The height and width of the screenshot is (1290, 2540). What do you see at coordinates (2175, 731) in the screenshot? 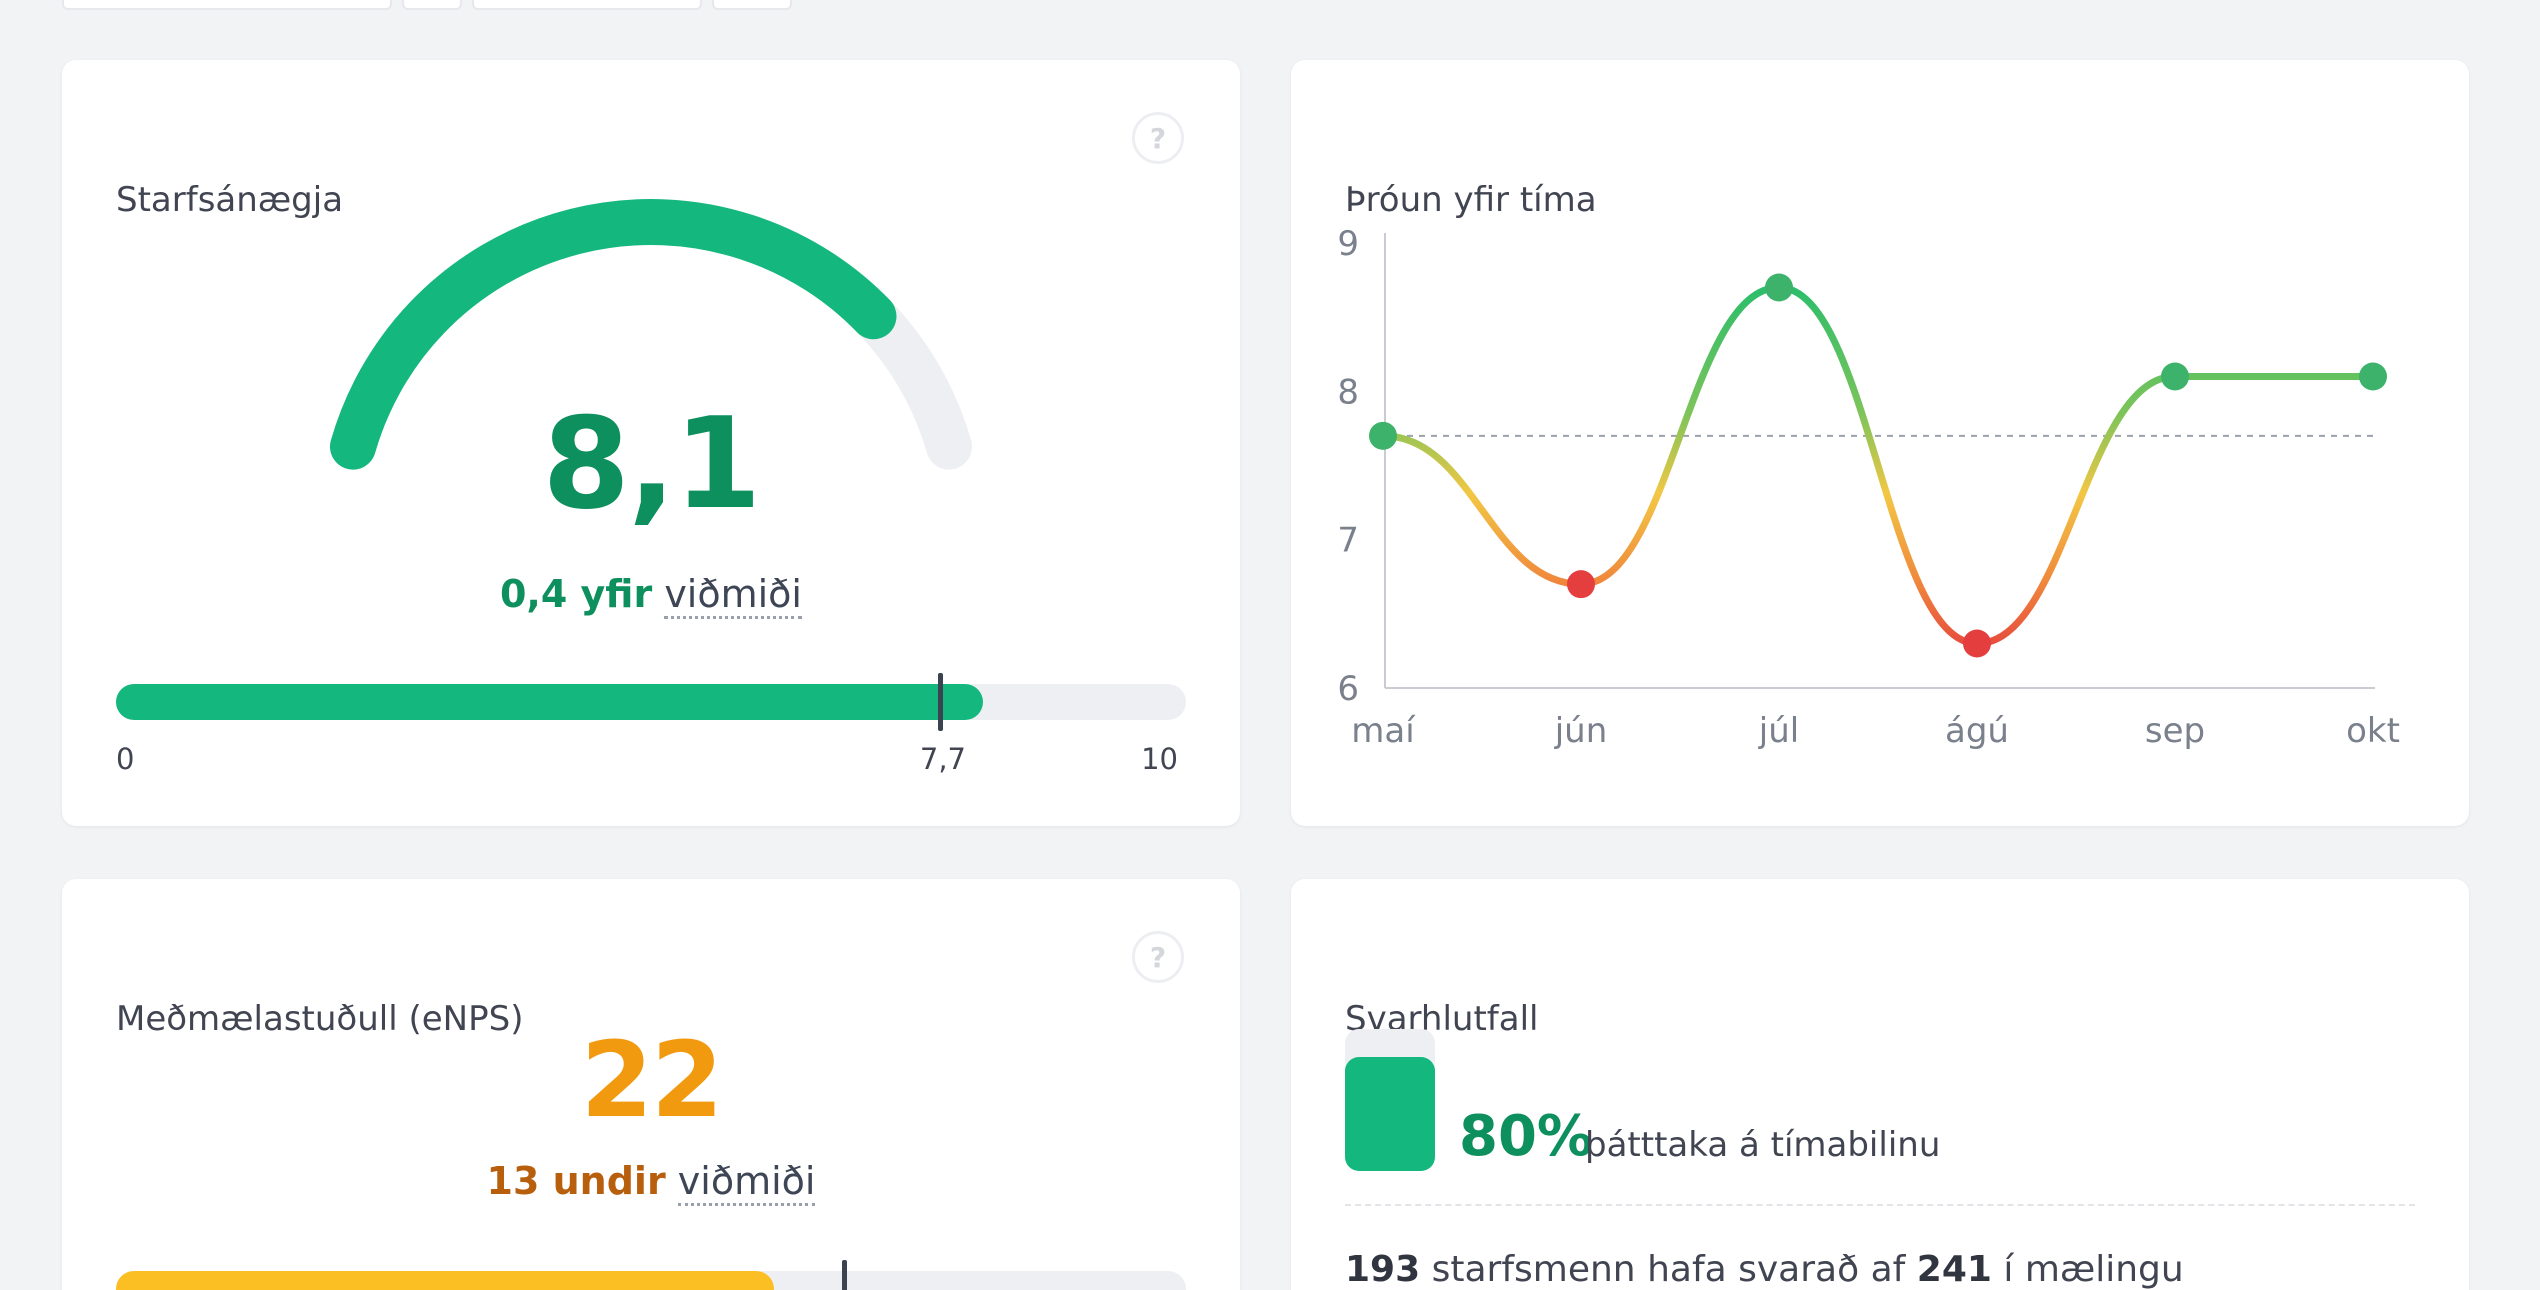
I see `x-tick-label: sep` at bounding box center [2175, 731].